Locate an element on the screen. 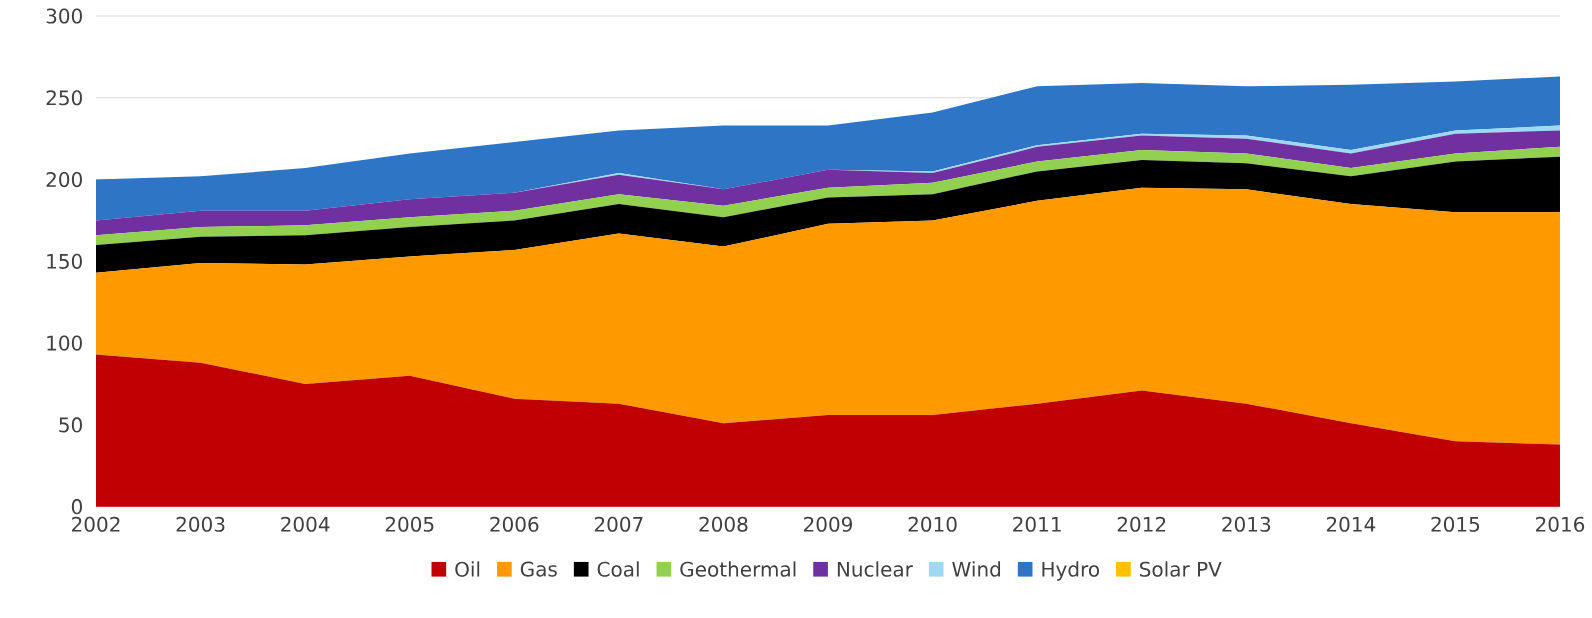 The width and height of the screenshot is (1592, 618). x-tick-label: 2014 is located at coordinates (1351, 524).